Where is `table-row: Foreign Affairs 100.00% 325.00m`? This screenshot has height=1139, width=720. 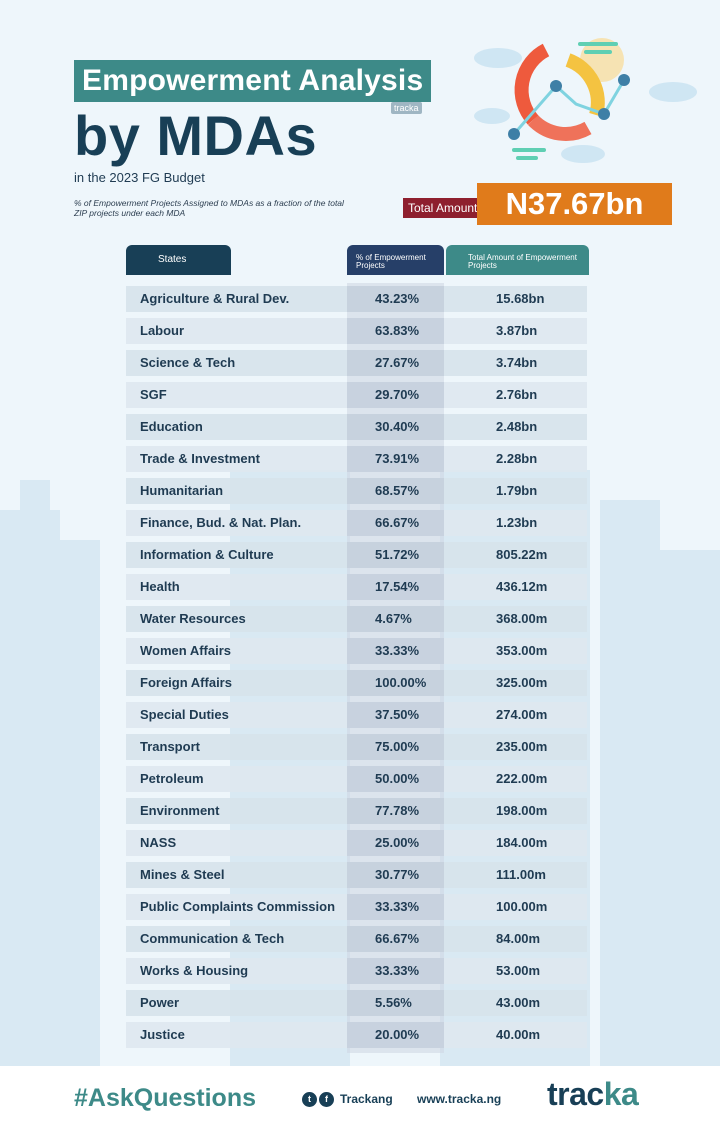 table-row: Foreign Affairs 100.00% 325.00m is located at coordinates (356, 683).